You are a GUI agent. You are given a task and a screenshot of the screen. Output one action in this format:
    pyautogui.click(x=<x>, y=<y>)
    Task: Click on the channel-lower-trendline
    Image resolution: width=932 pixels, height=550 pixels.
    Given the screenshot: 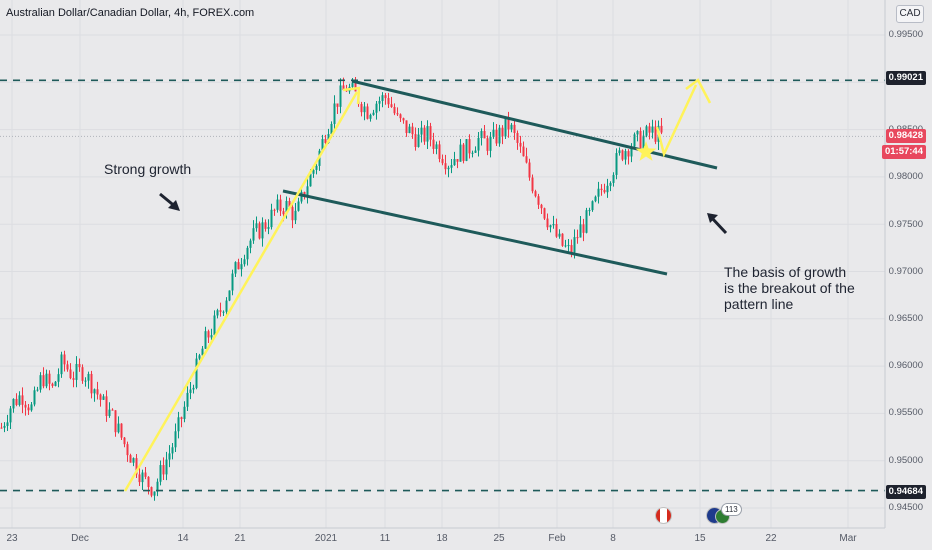 What is the action you would take?
    pyautogui.click(x=475, y=232)
    